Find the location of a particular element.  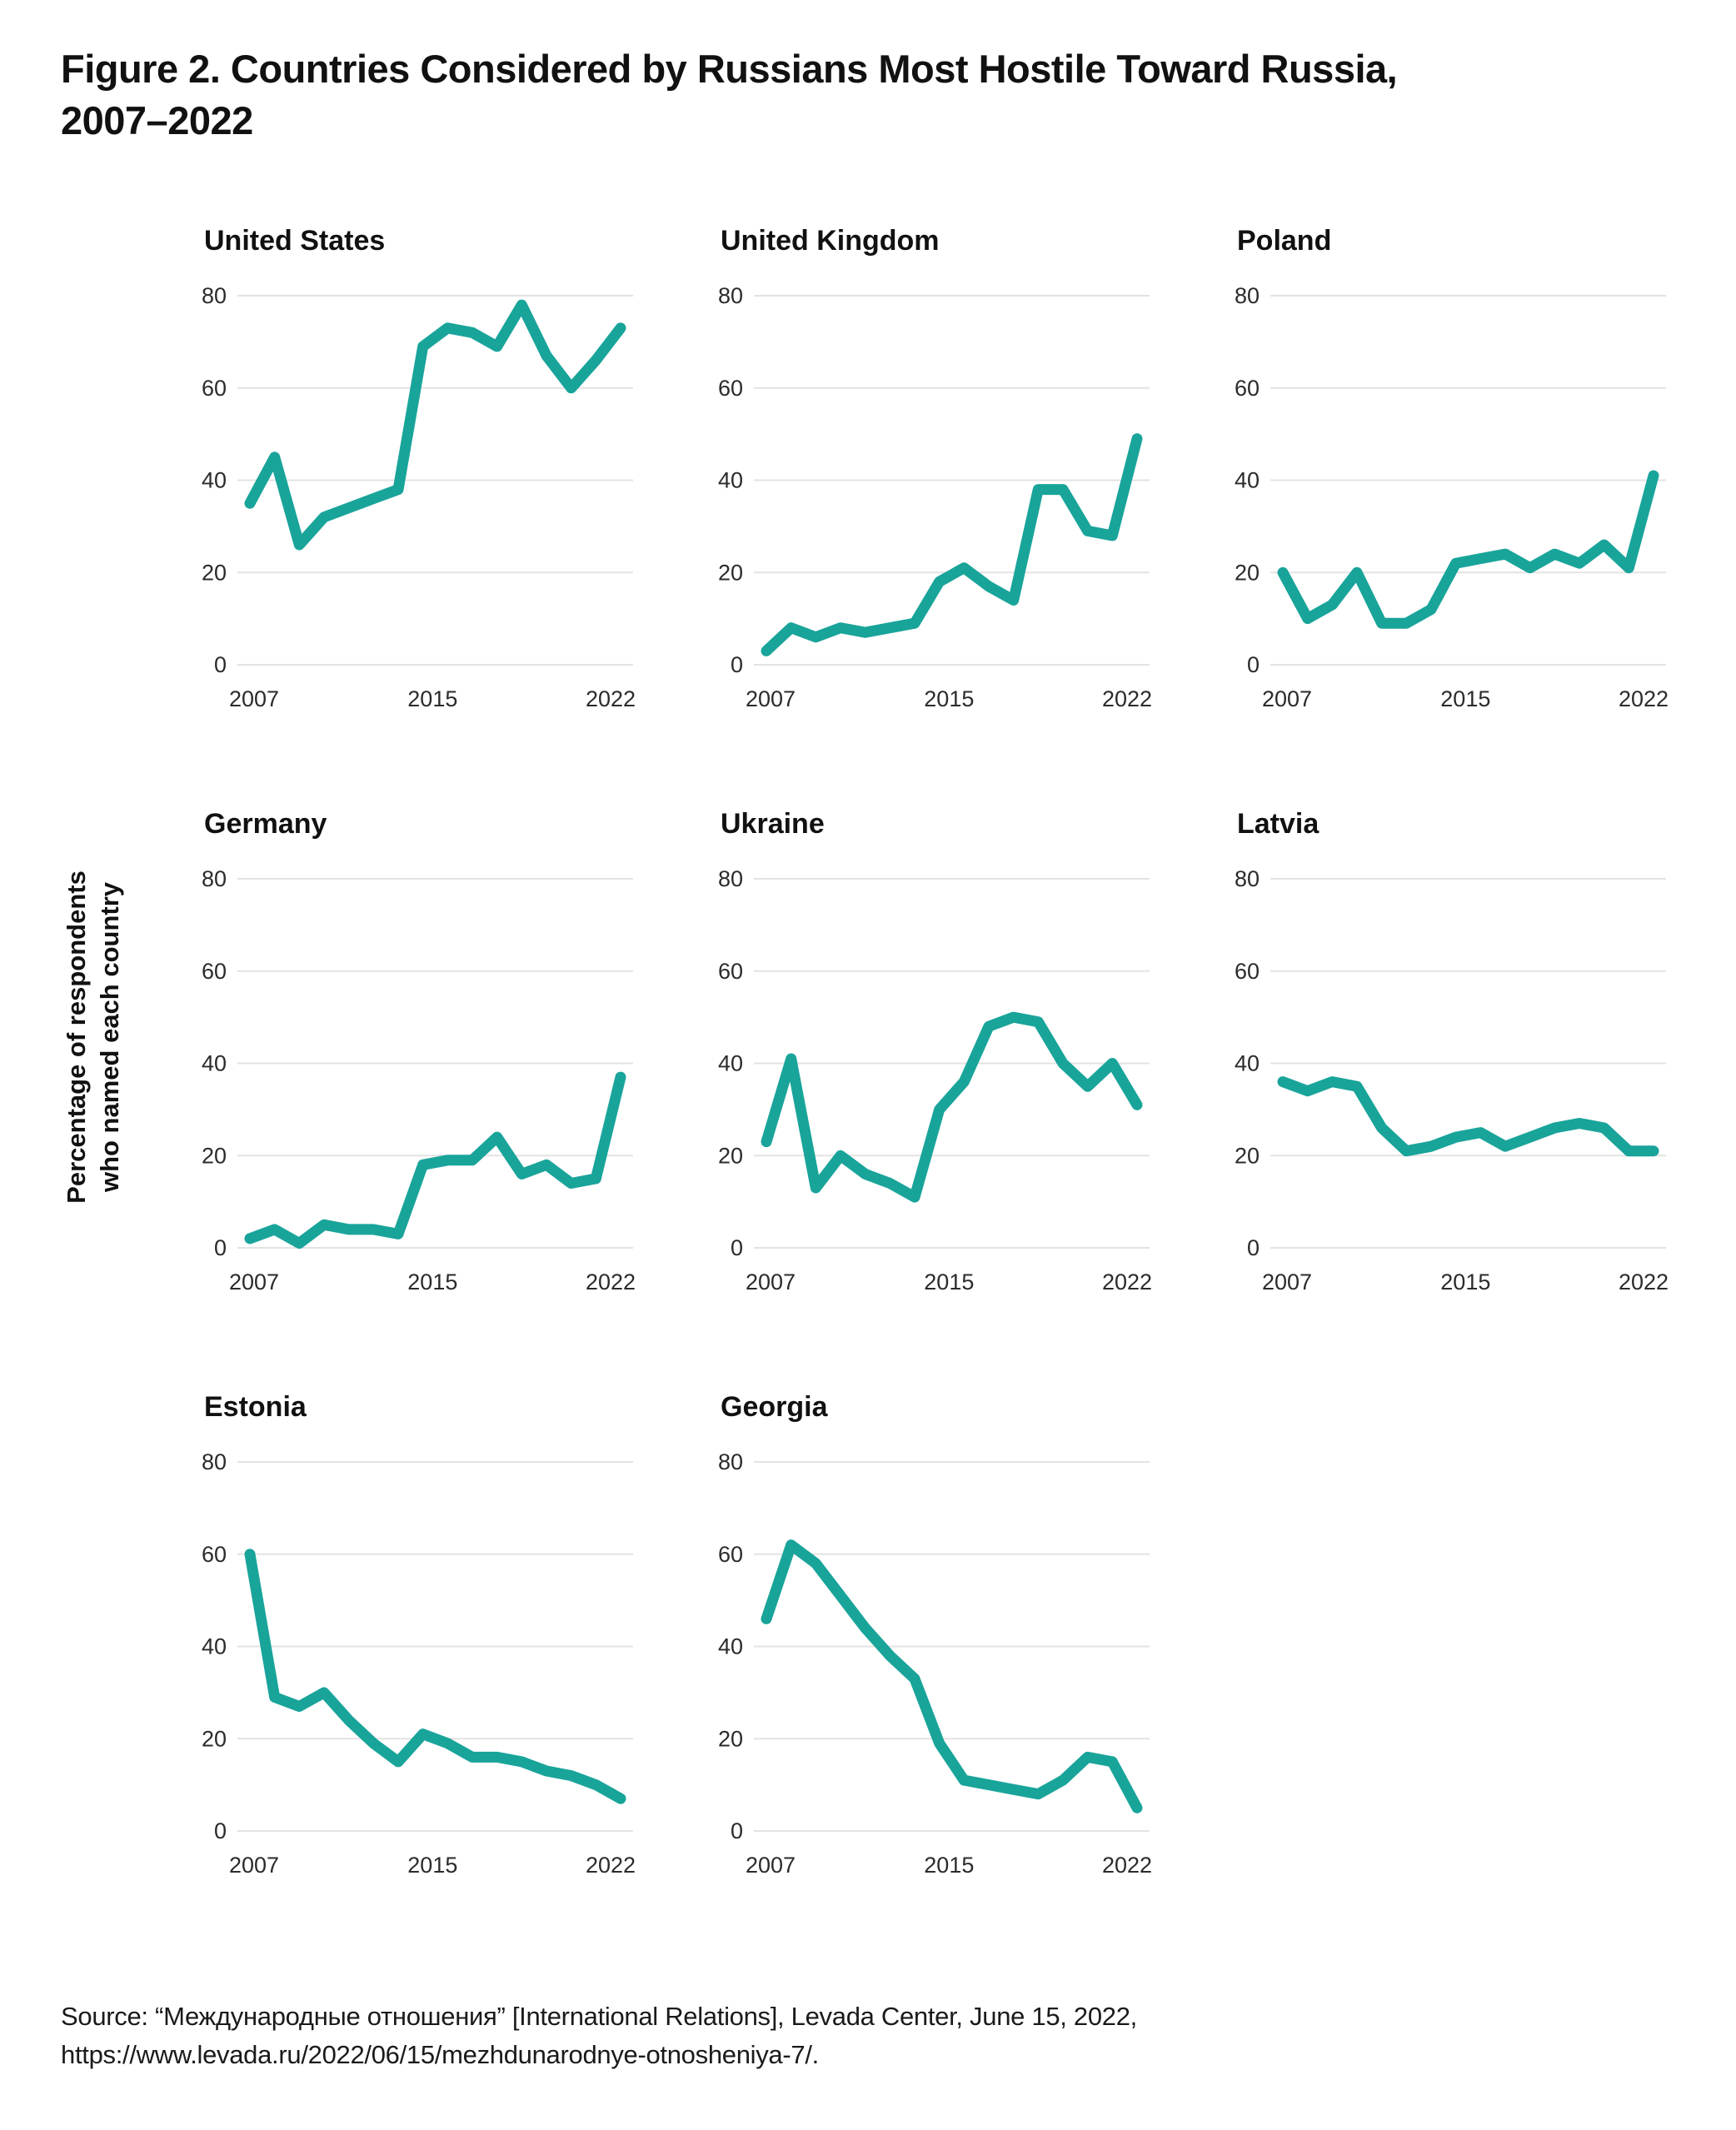

chart-germany: Germany 0 20 40 60 80 2007 2015 2022 is located at coordinates (409, 1070).